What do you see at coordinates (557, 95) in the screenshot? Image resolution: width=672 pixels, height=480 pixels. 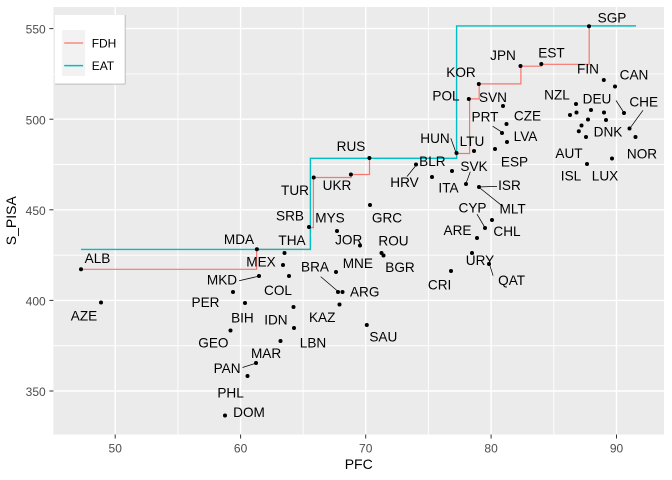 I see `svg-text: NZL` at bounding box center [557, 95].